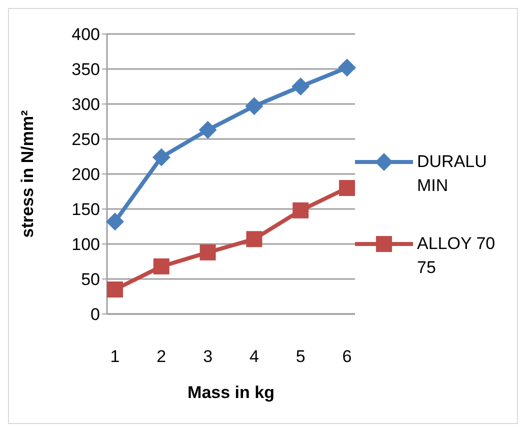 This screenshot has width=528, height=434. Describe the element at coordinates (28, 174) in the screenshot. I see `y-axis-title: stress in N/mm²` at that location.